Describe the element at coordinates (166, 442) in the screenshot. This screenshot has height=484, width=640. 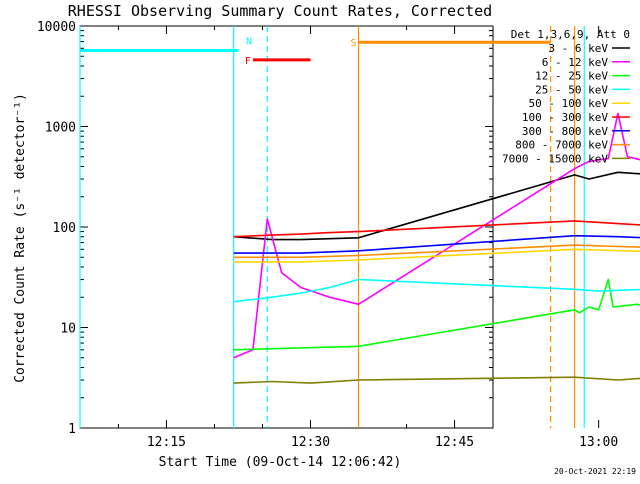
I see `x-tick-label: 12:15` at that location.